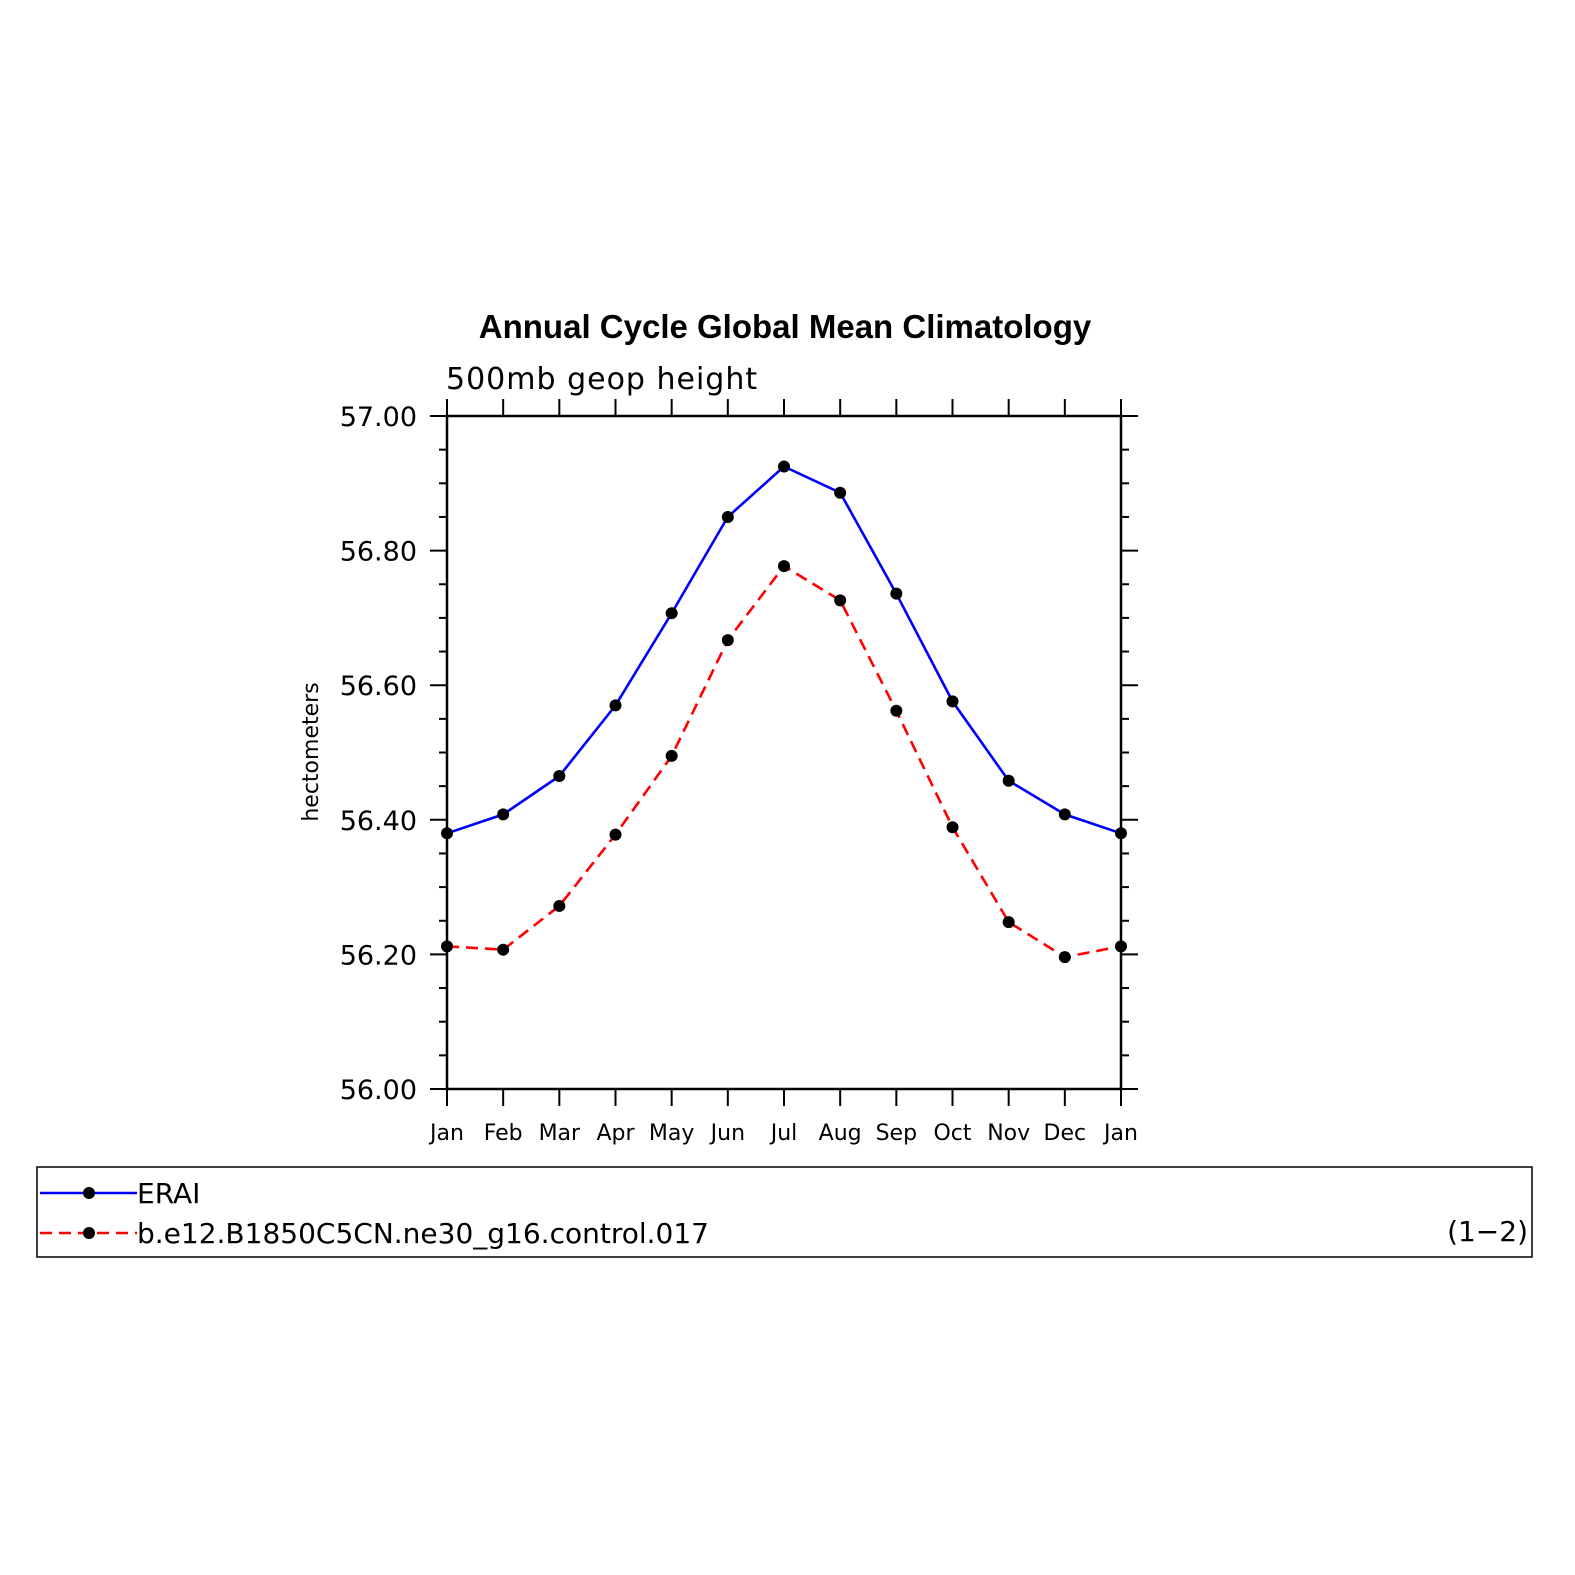  I want to click on x-tick-label: Dec, so click(1065, 1133).